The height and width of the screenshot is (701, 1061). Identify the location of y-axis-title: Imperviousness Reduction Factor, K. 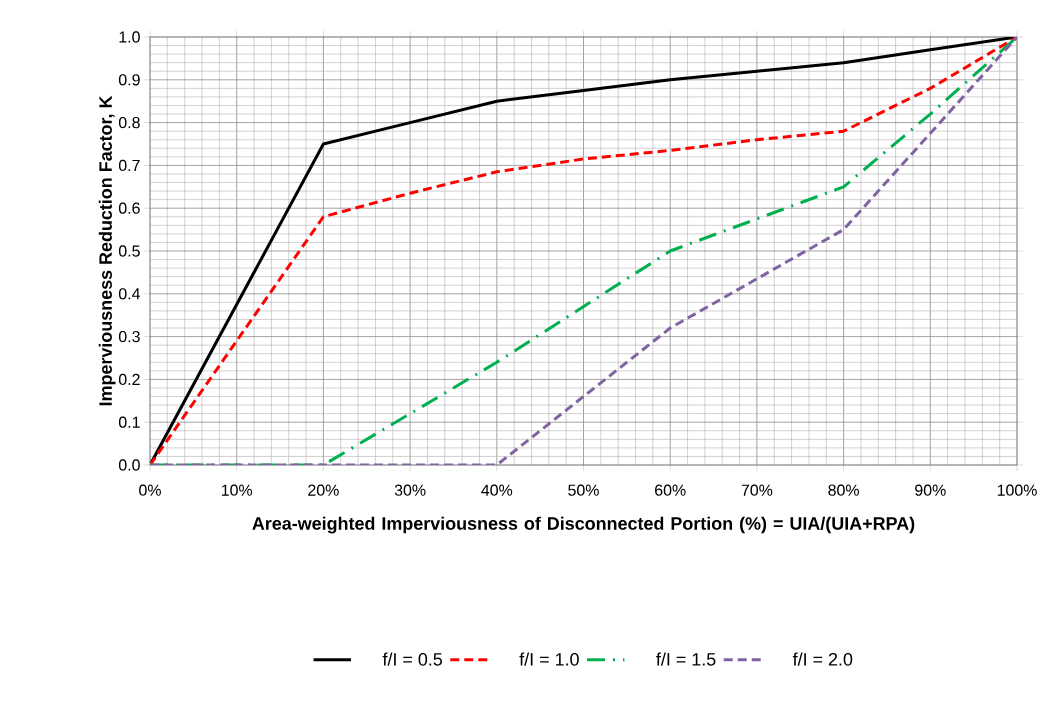
(107, 250).